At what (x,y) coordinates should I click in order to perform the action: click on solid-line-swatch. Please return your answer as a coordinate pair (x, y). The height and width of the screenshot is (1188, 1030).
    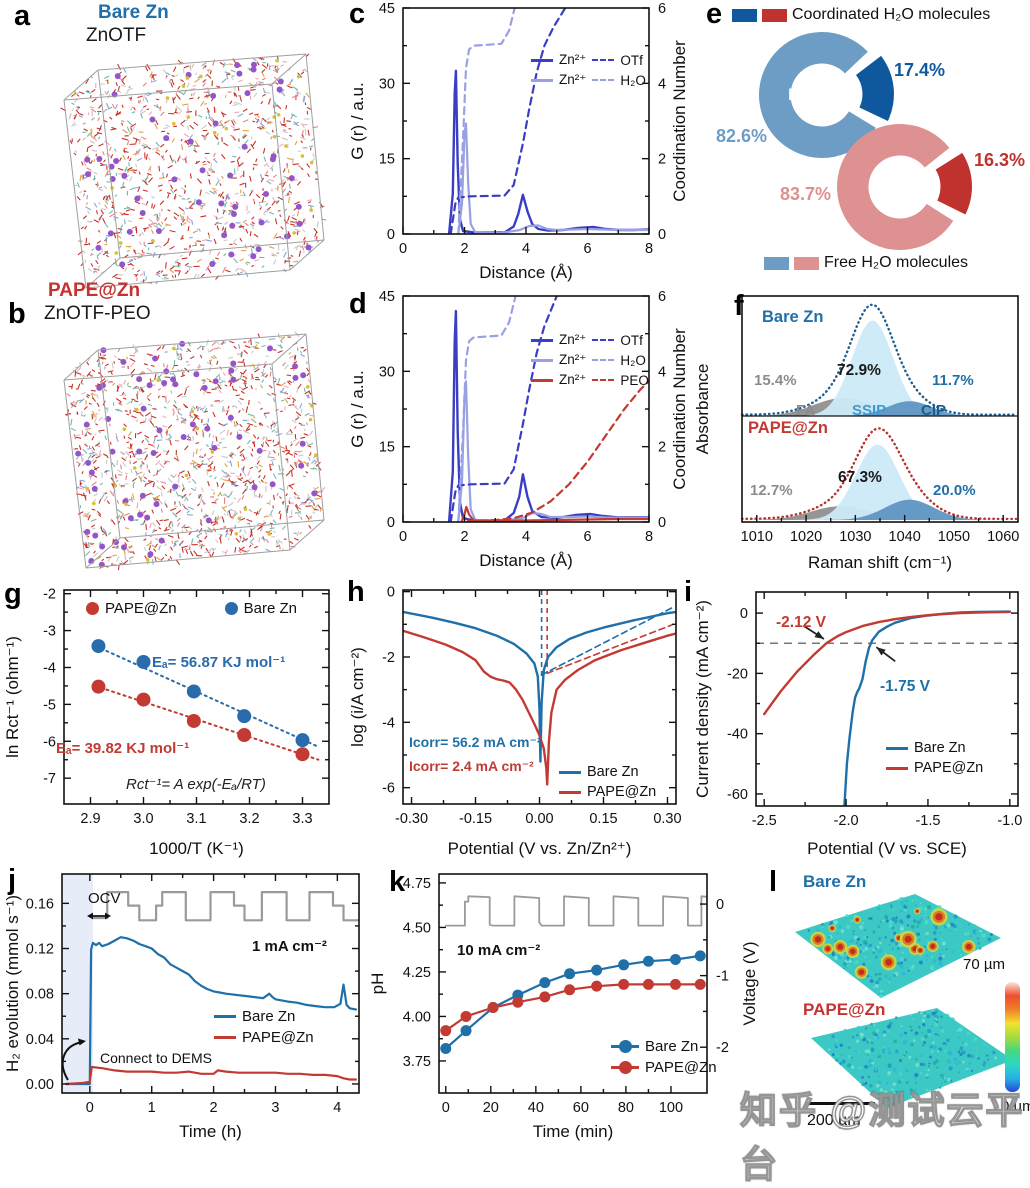
    Looking at the image, I should click on (542, 380).